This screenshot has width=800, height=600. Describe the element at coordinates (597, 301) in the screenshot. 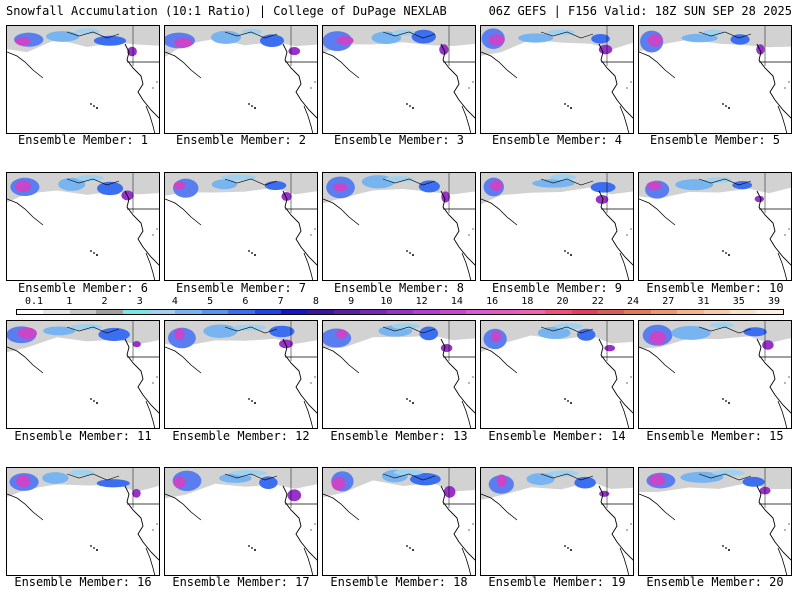

I see `colorbar-tick-label: 22` at that location.